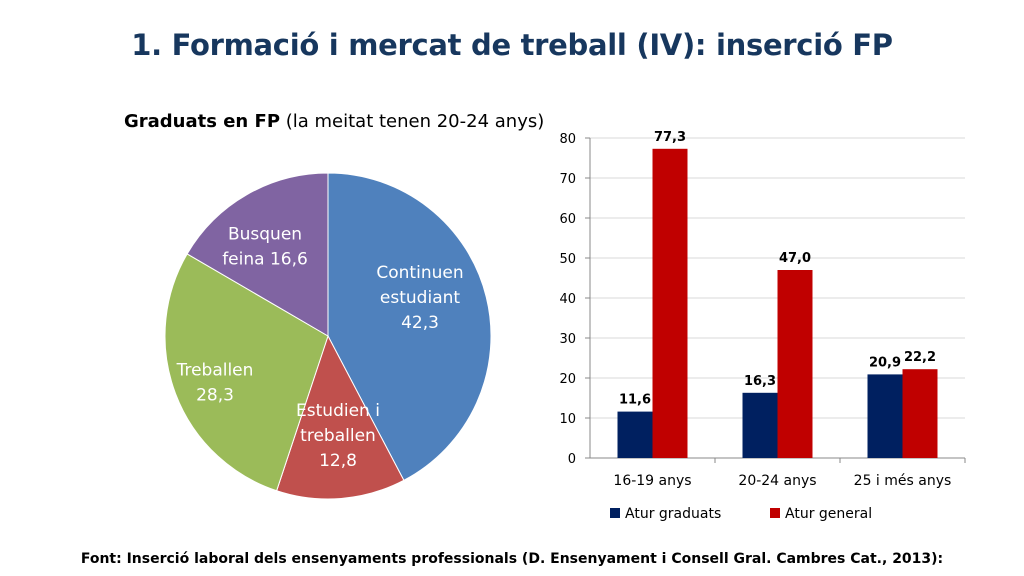  Describe the element at coordinates (670, 137) in the screenshot. I see `bar-data-label: 77,3` at that location.